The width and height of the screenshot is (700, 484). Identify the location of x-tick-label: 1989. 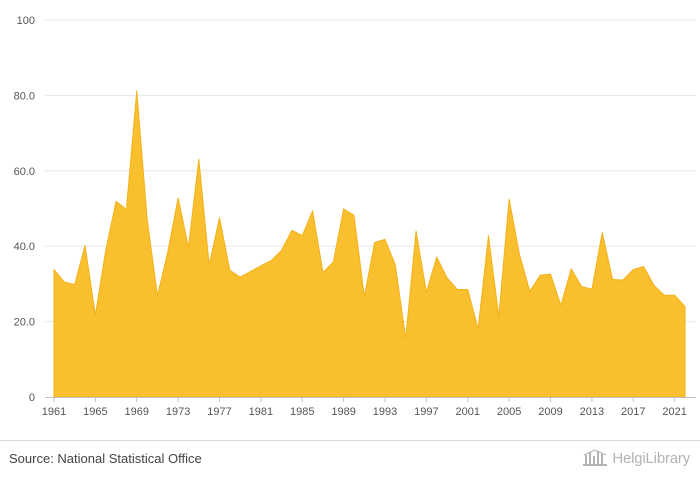
(343, 412).